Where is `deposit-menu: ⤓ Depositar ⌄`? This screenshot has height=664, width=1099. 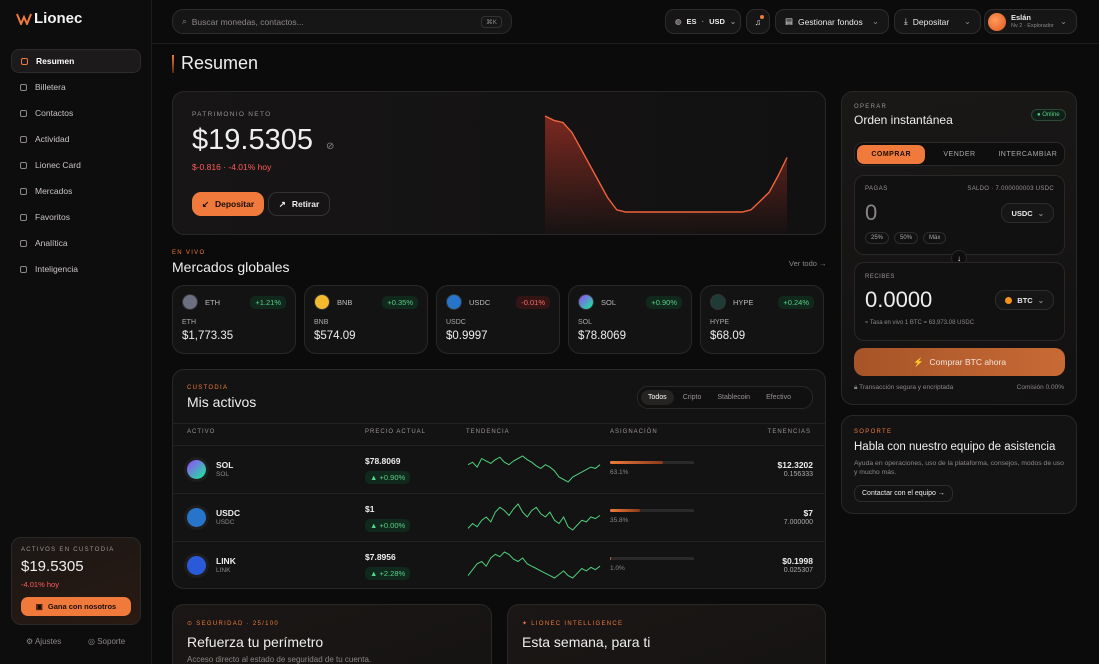
deposit-menu: ⤓ Depositar ⌄ is located at coordinates (937, 21).